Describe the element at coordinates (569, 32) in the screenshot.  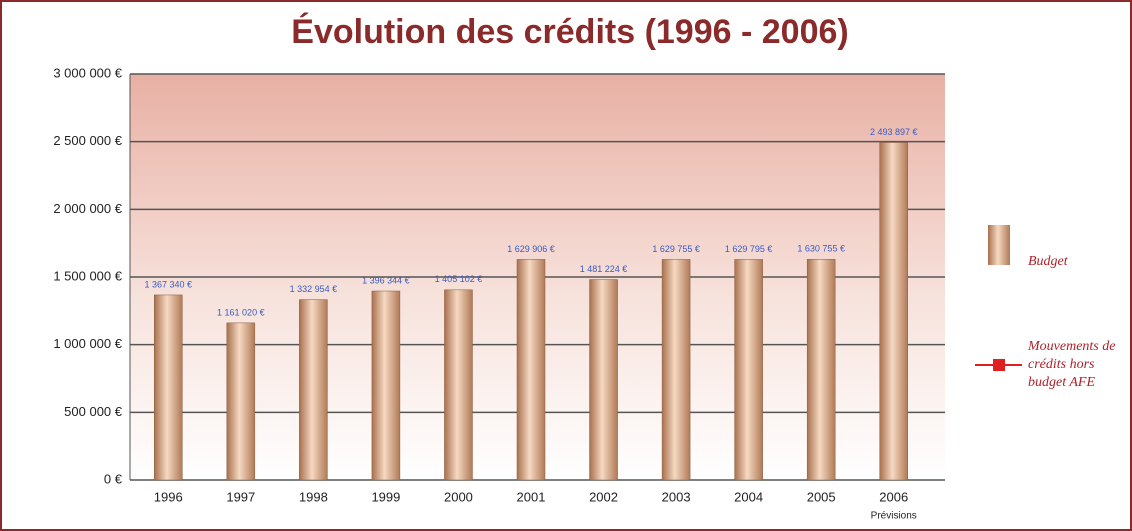
I see `chart-title: Évolution des crédits (1996 - 2006)` at that location.